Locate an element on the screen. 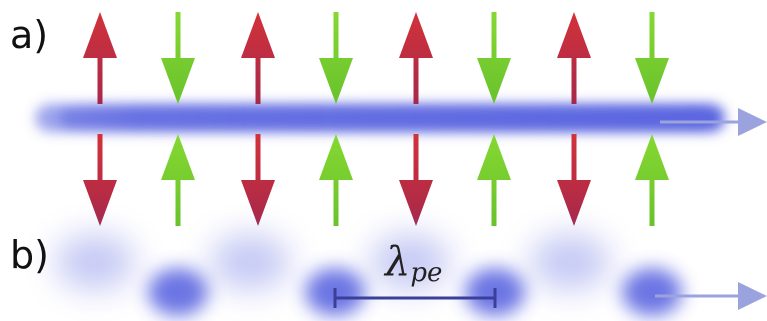 The width and height of the screenshot is (767, 321). beam-core is located at coordinates (385, 118).